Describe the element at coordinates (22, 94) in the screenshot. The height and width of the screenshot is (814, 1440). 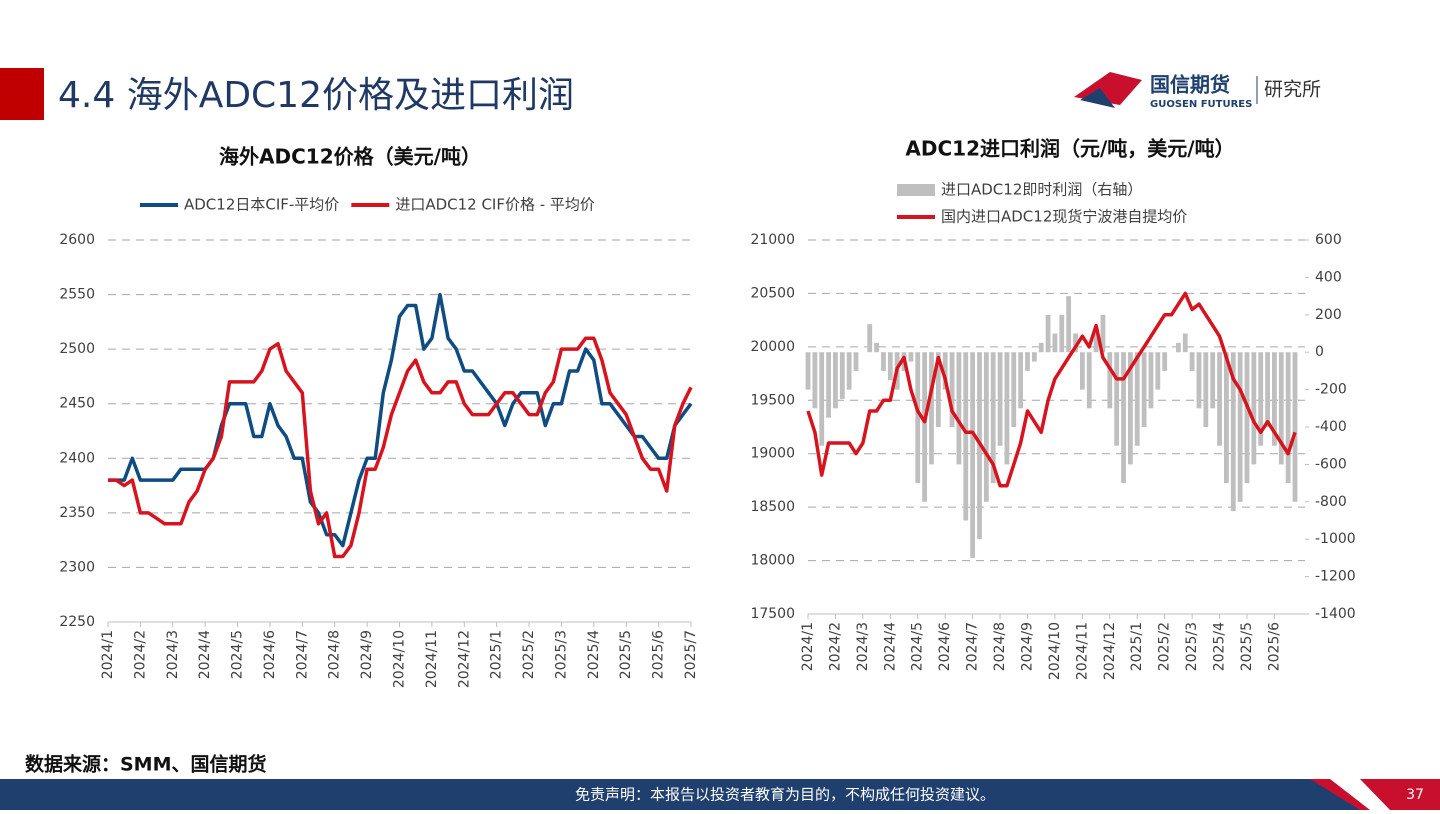
I see `title-marker` at that location.